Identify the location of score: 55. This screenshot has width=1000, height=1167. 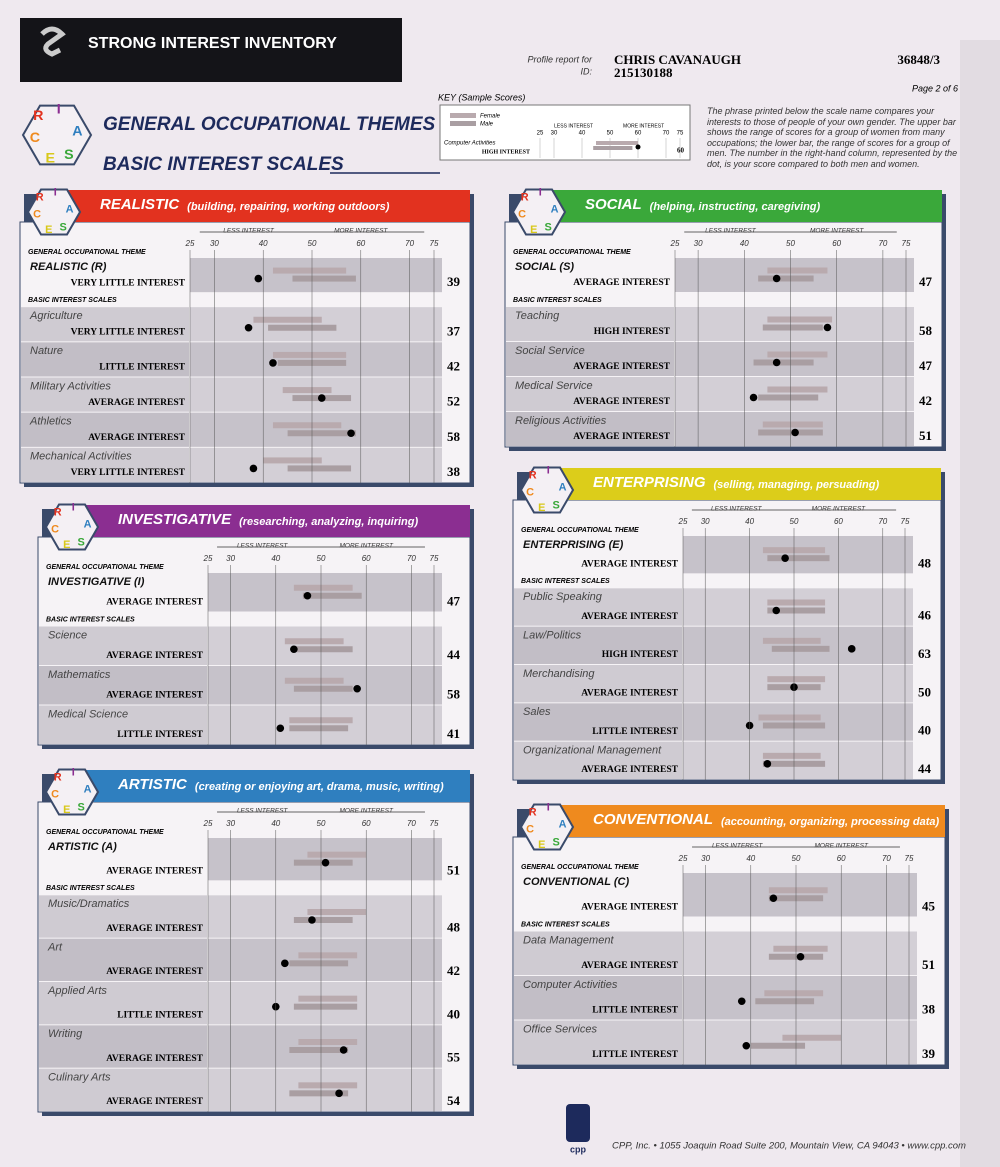
(454, 1057).